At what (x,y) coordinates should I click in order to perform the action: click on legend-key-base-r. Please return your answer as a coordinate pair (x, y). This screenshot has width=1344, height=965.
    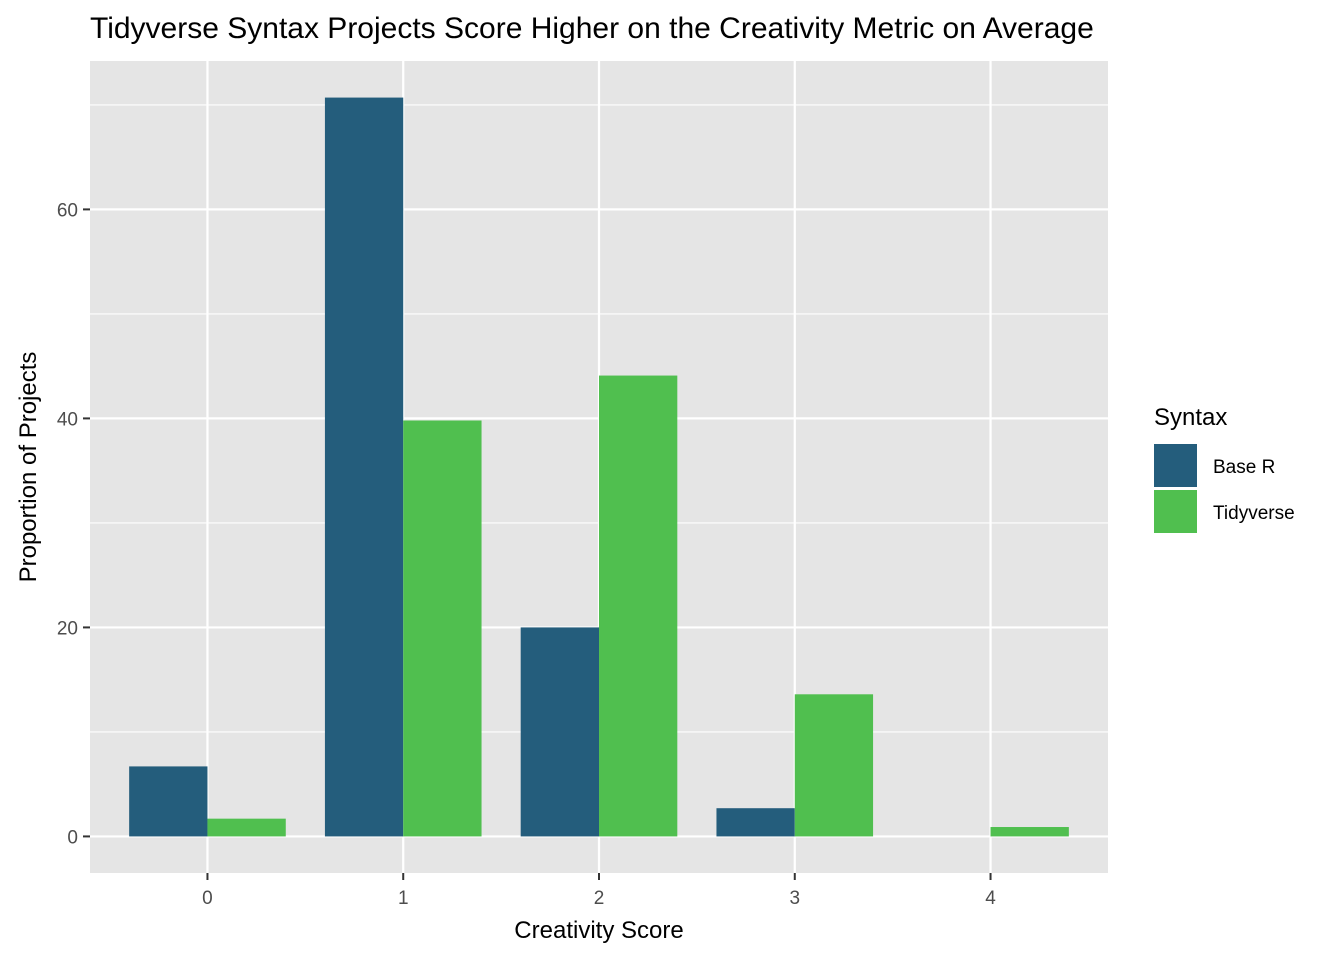
    Looking at the image, I should click on (1175, 465).